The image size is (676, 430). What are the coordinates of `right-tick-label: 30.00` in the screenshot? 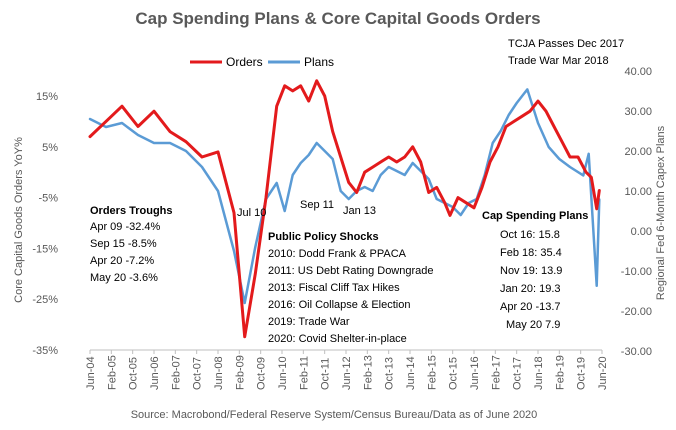 It's located at (638, 112).